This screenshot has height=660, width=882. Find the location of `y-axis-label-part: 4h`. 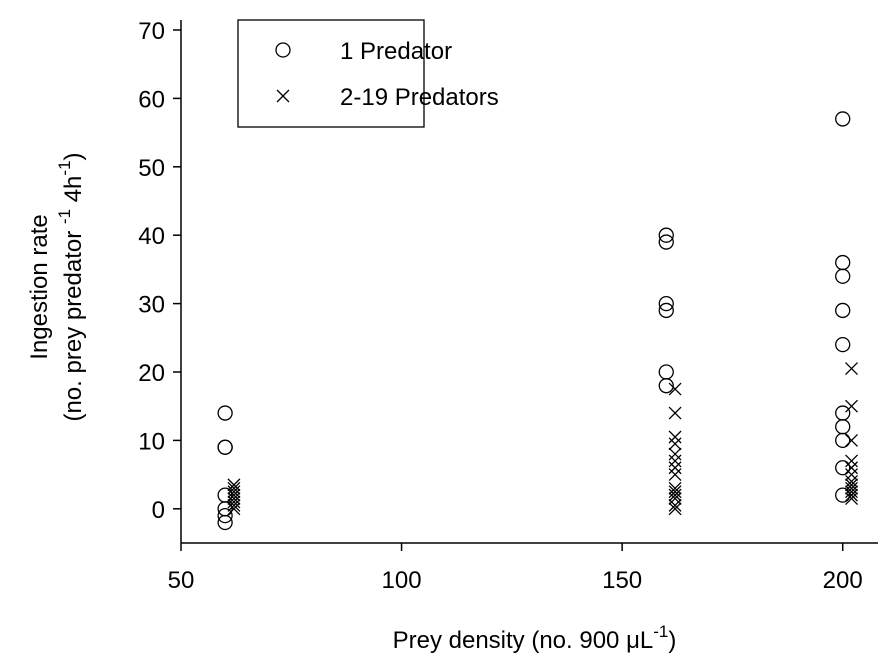

y-axis-label-part: 4h is located at coordinates (73, 192).